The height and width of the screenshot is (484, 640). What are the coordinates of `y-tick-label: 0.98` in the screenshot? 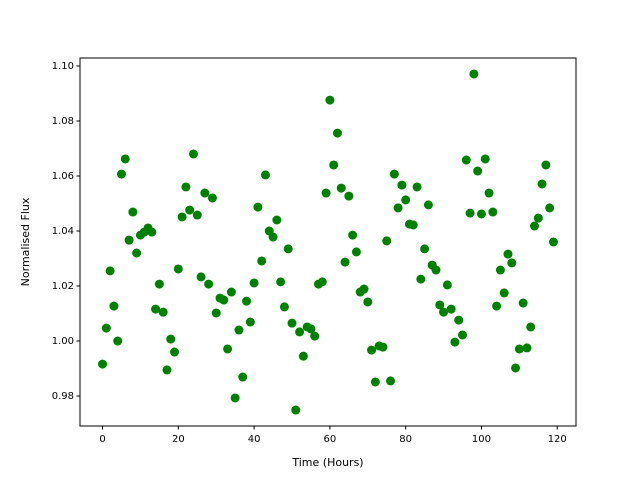 It's located at (63, 396).